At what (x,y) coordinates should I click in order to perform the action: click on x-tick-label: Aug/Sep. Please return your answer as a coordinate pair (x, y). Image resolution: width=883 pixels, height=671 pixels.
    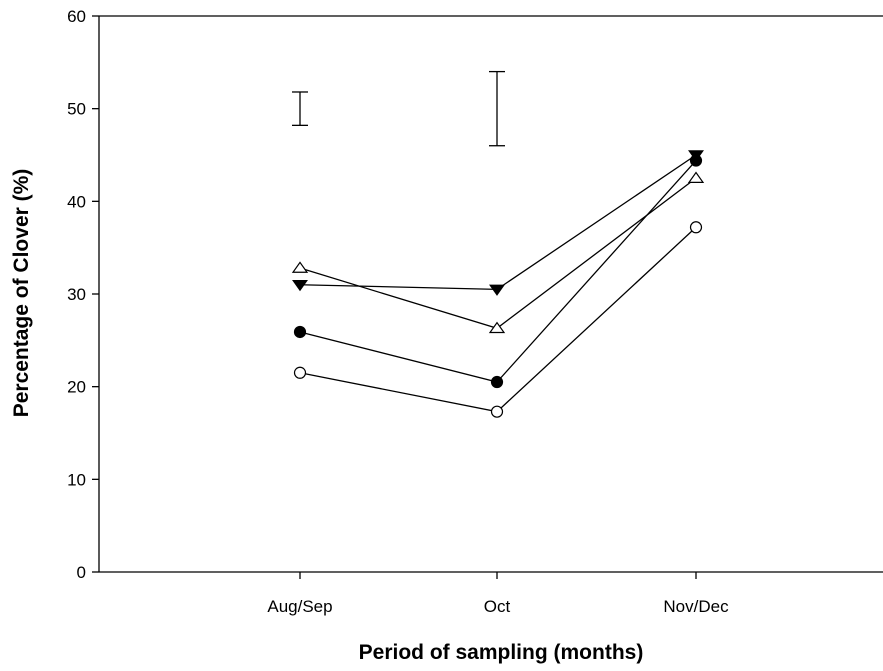
    Looking at the image, I should click on (299, 606).